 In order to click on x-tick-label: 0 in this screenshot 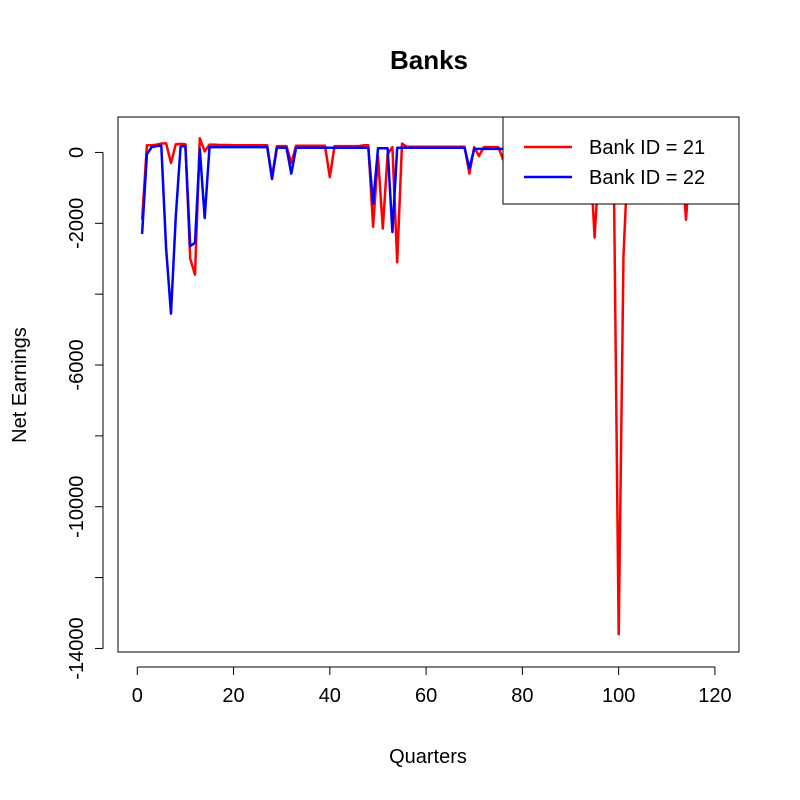, I will do `click(137, 696)`.